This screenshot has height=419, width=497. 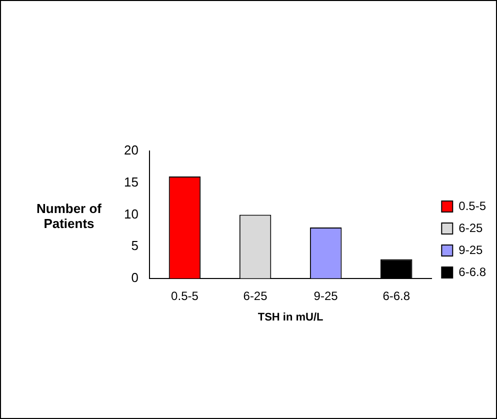 What do you see at coordinates (472, 205) in the screenshot?
I see `legend-label: 0.5-5` at bounding box center [472, 205].